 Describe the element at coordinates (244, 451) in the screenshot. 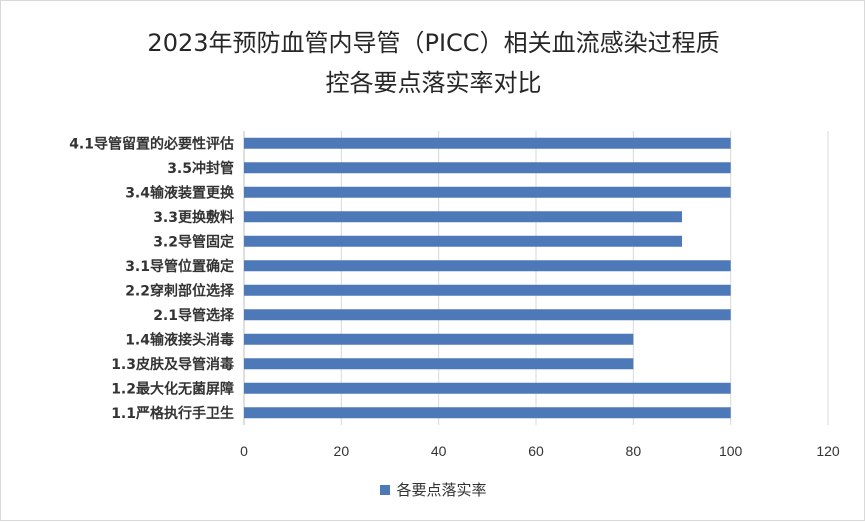

I see `x-tick-label: 0` at that location.